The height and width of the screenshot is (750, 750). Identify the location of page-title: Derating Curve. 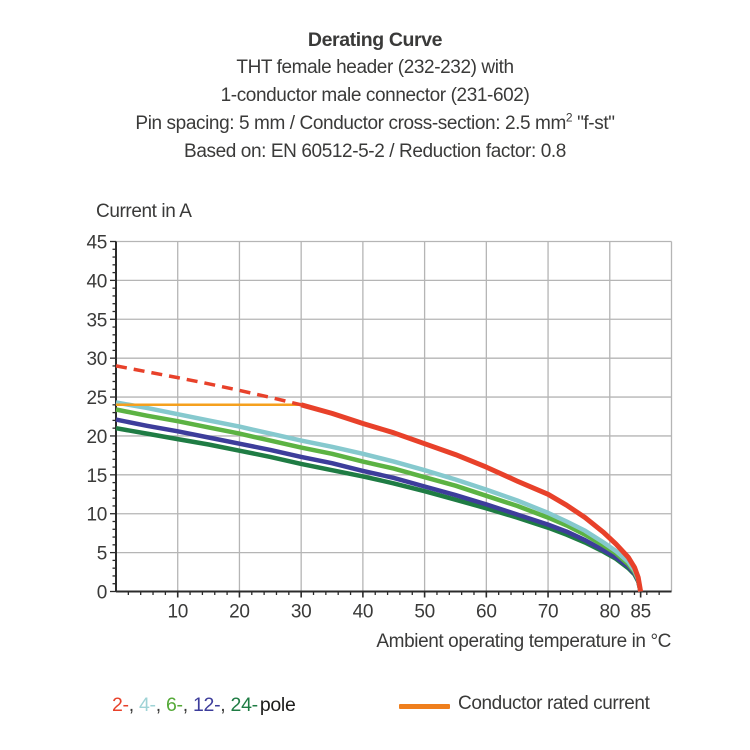
(375, 40).